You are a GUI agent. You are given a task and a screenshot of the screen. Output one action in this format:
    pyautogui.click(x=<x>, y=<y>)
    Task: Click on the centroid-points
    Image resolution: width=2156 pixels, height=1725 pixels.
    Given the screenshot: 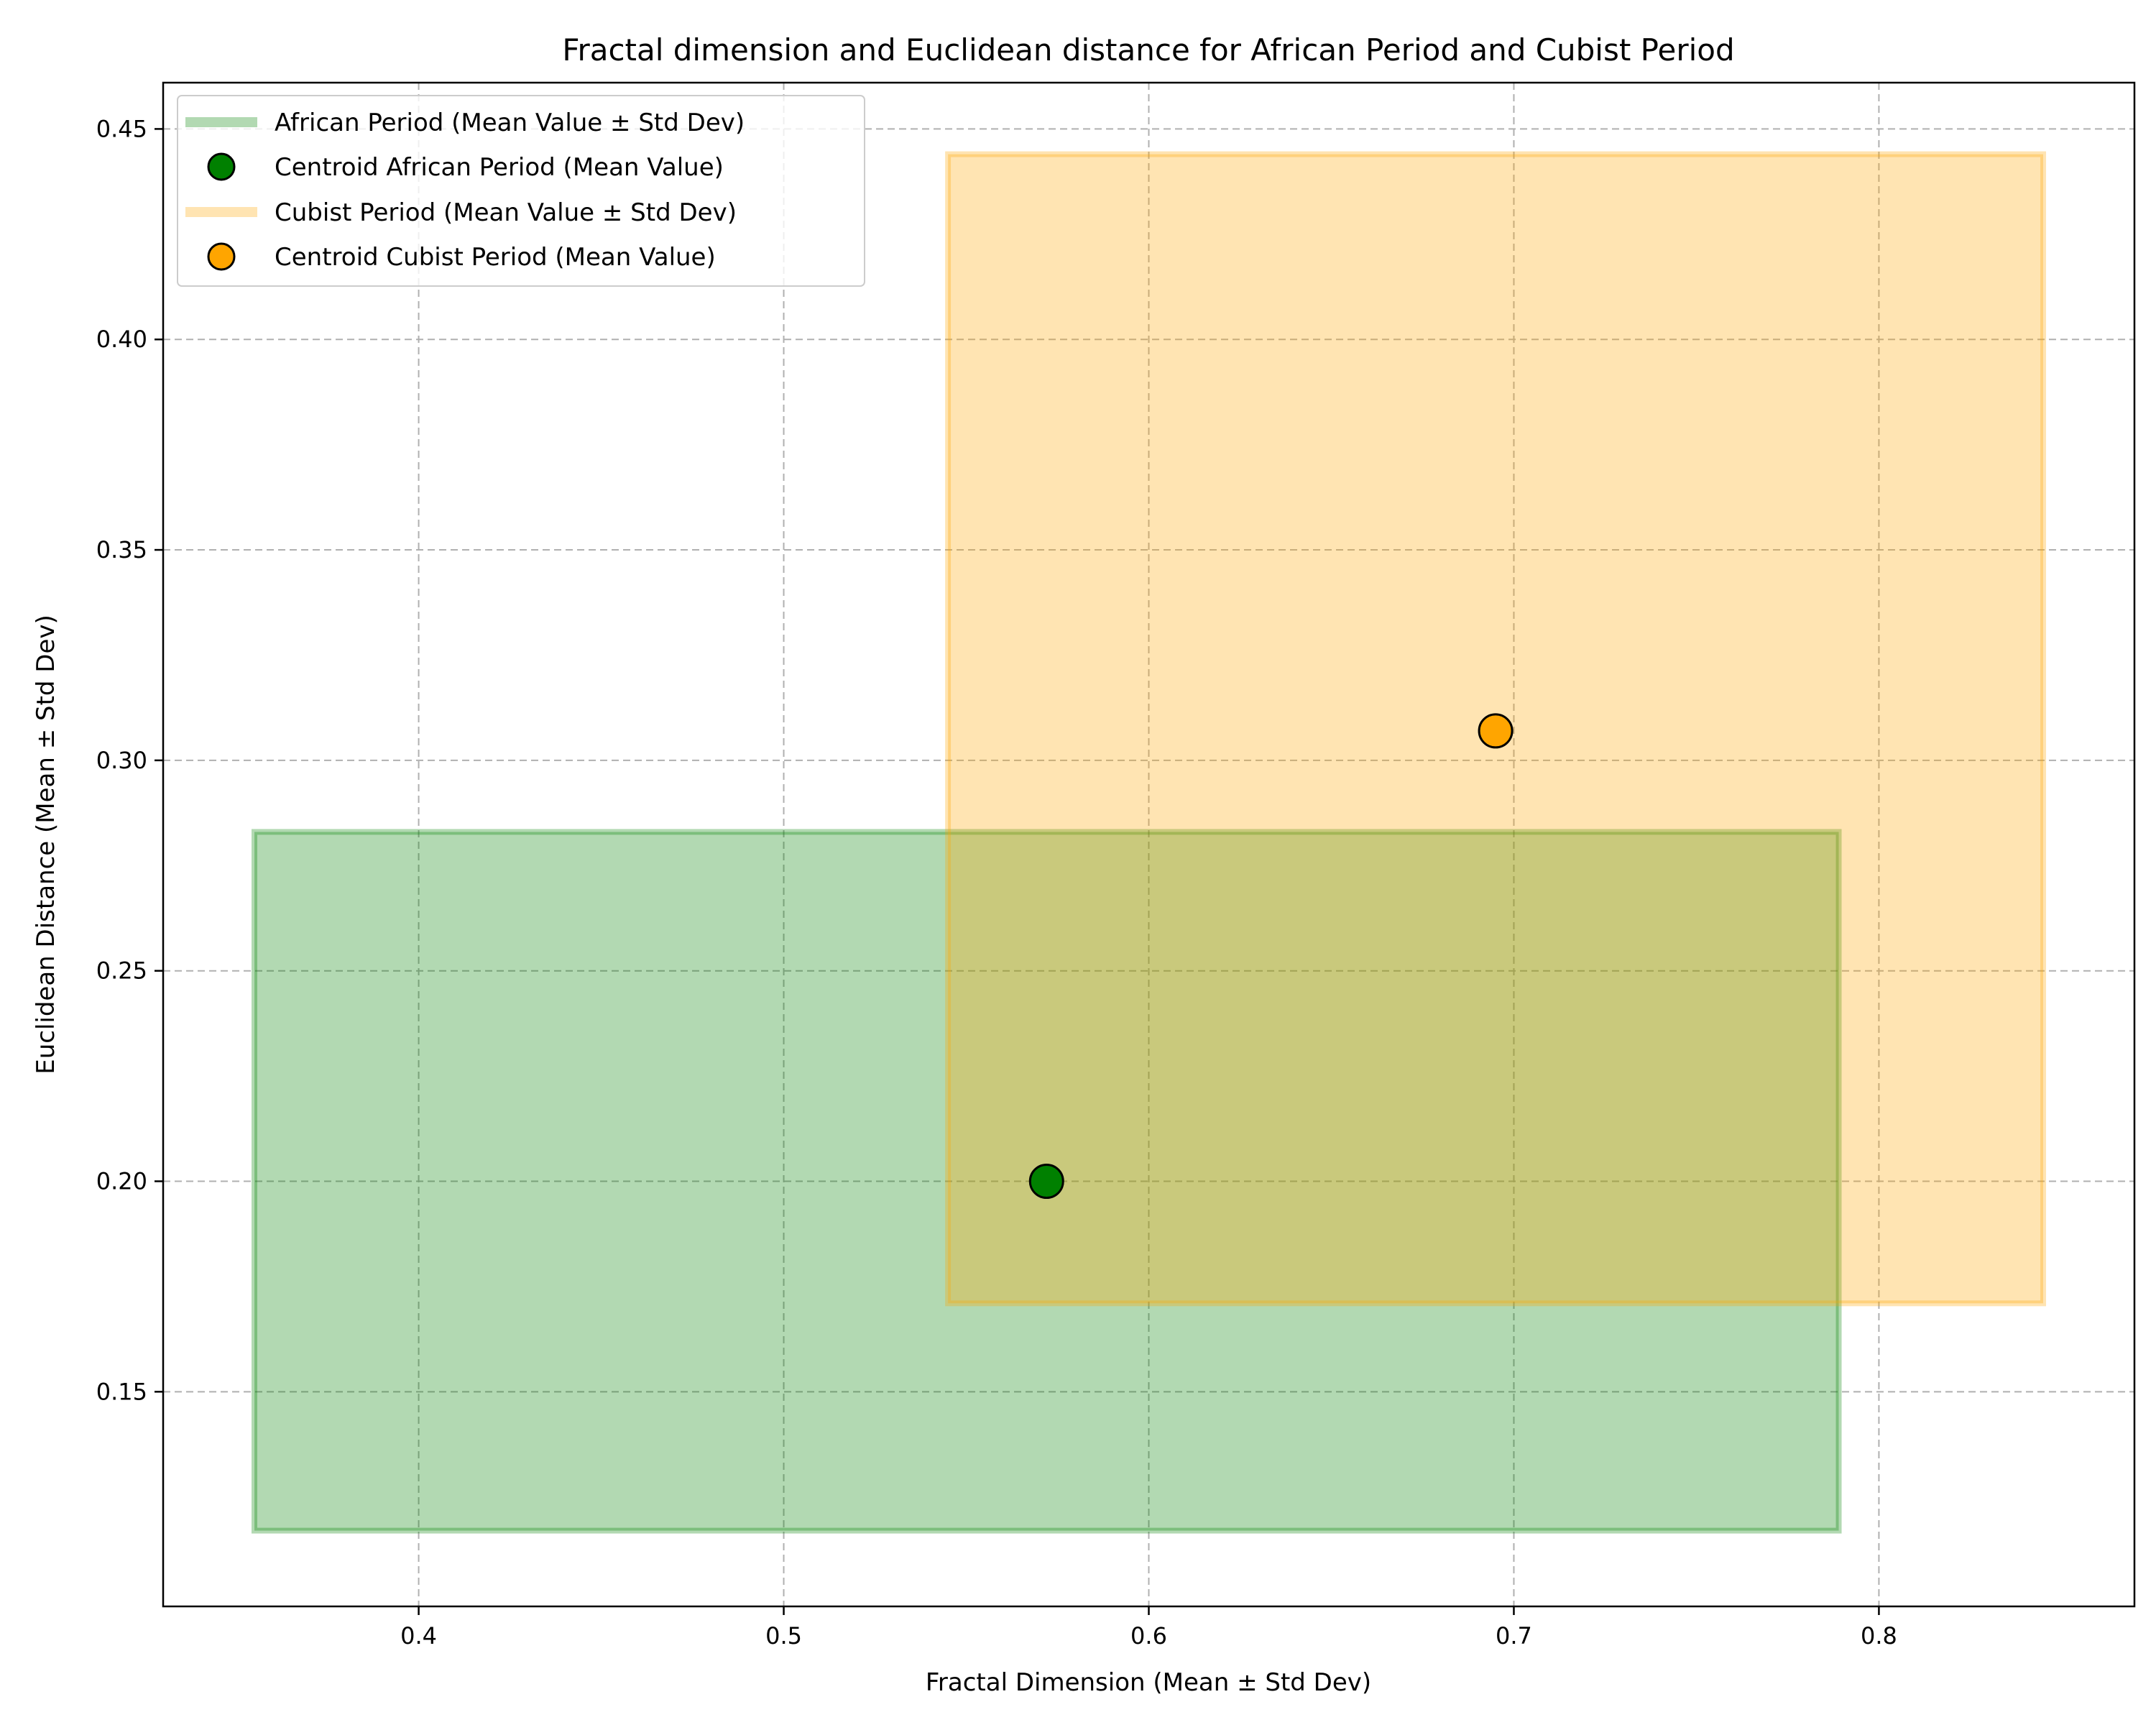 What is the action you would take?
    pyautogui.click(x=1271, y=956)
    